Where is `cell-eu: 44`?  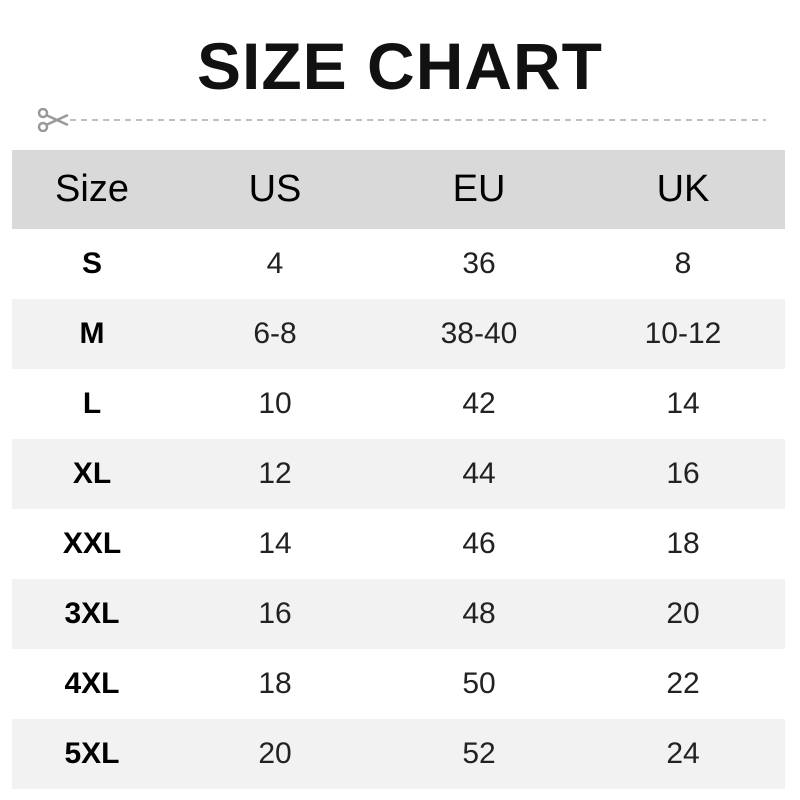 cell-eu: 44 is located at coordinates (479, 473).